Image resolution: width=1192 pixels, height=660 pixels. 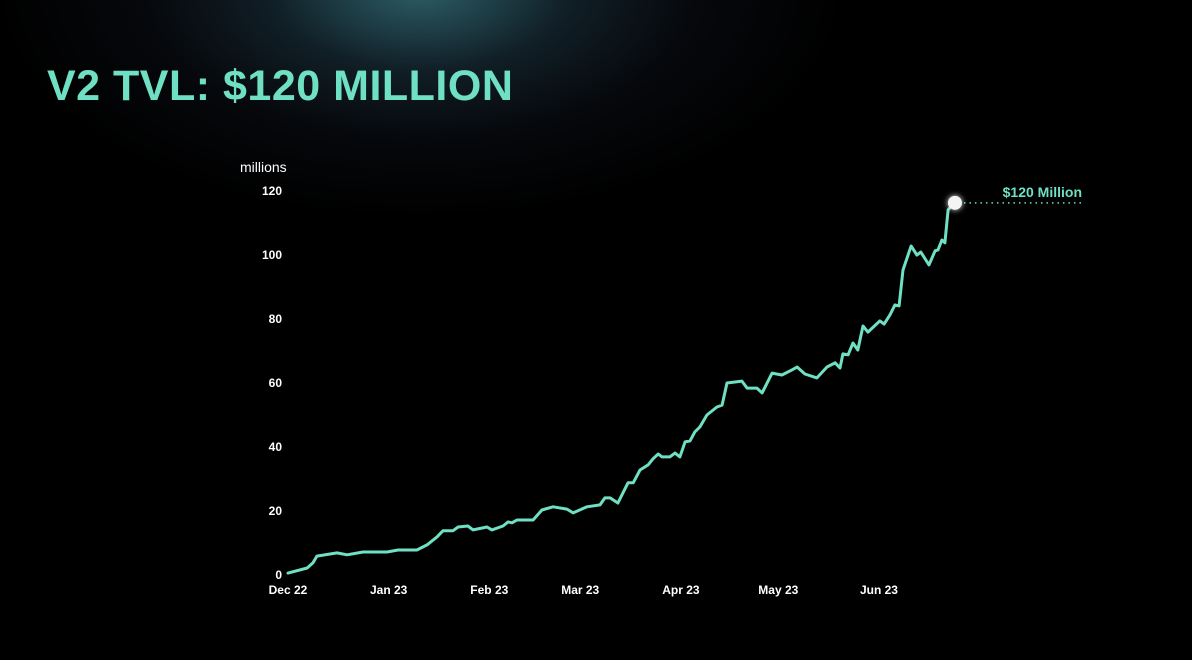 I want to click on y-tick-label: 20, so click(x=276, y=511).